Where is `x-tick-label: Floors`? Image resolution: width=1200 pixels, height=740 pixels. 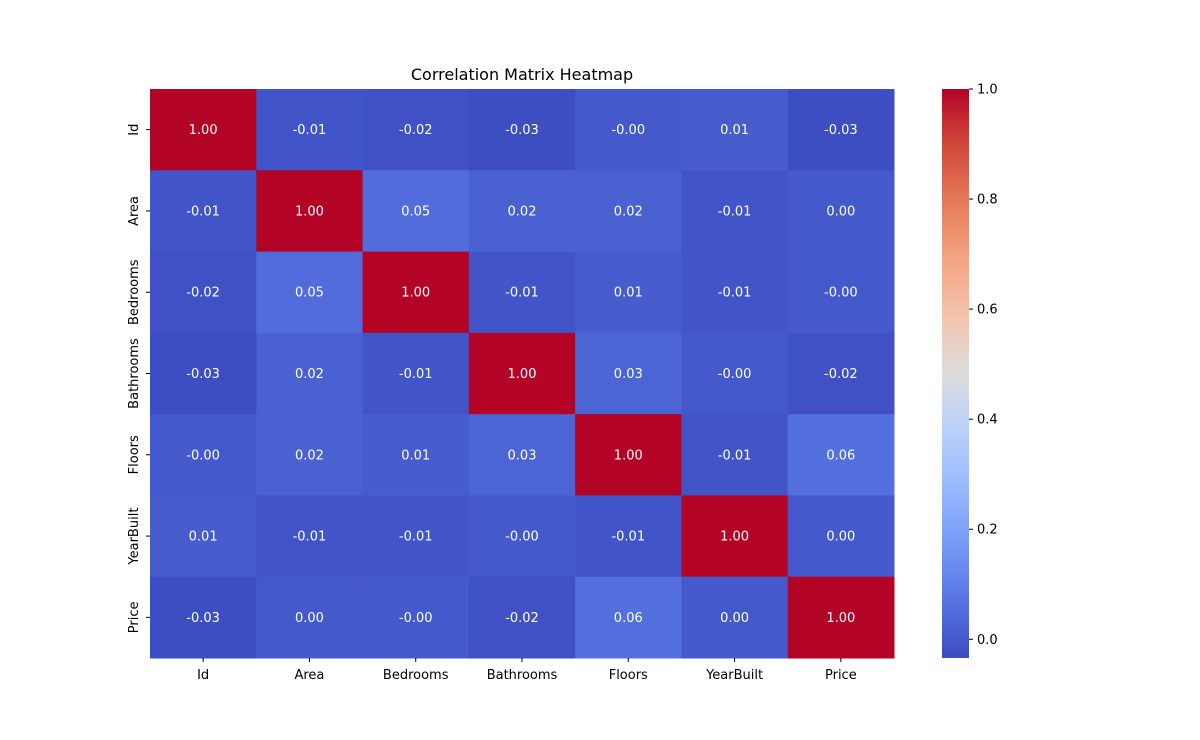 x-tick-label: Floors is located at coordinates (628, 675).